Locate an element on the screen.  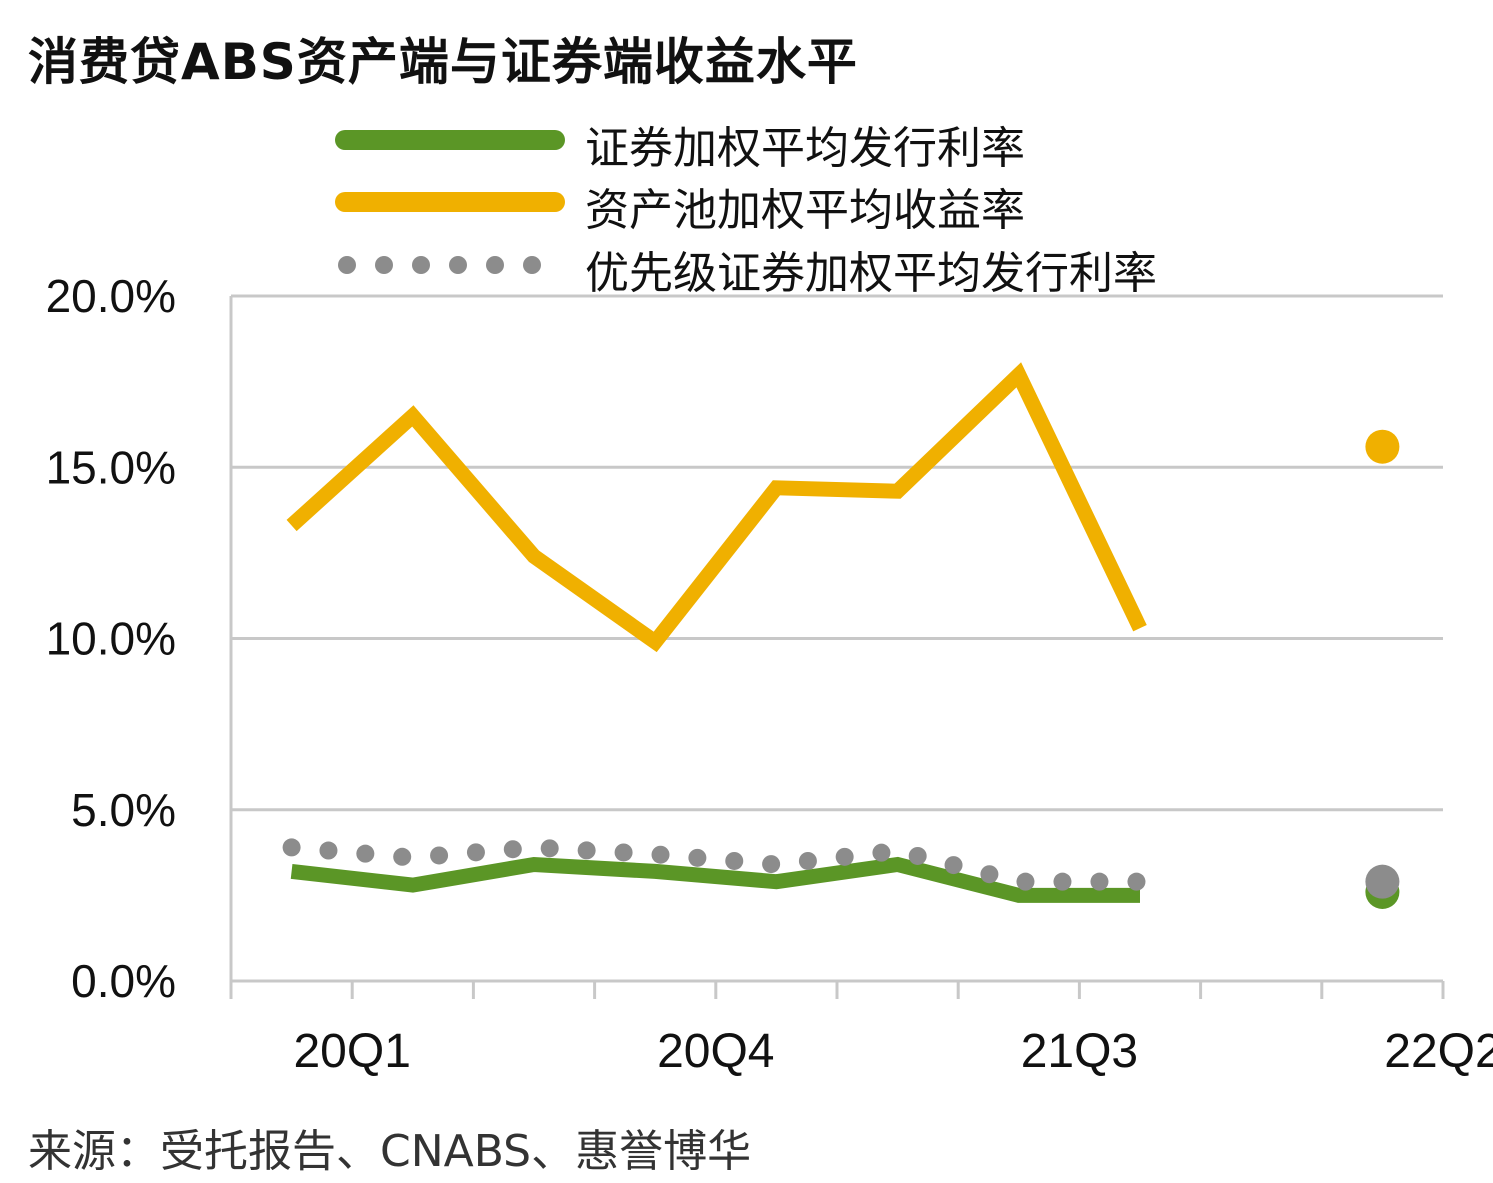
y-axis-tick-labels: 0.0% 5.0% 10.0% 15.0% 20.0% is located at coordinates (111, 638).